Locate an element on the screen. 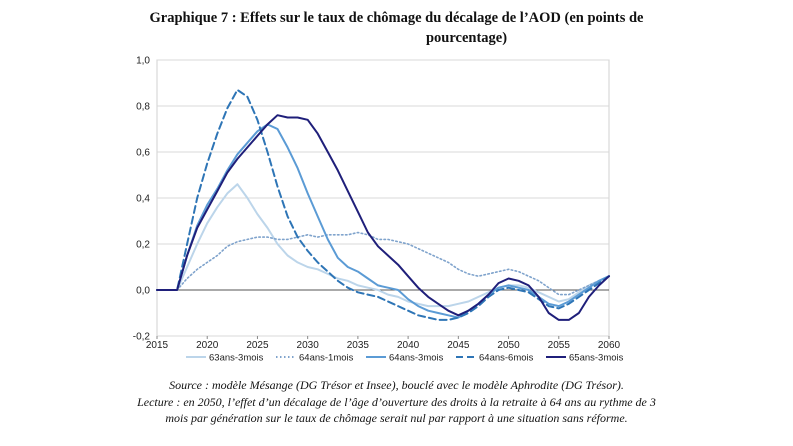  y-tick-label: 0,6 is located at coordinates (143, 153).